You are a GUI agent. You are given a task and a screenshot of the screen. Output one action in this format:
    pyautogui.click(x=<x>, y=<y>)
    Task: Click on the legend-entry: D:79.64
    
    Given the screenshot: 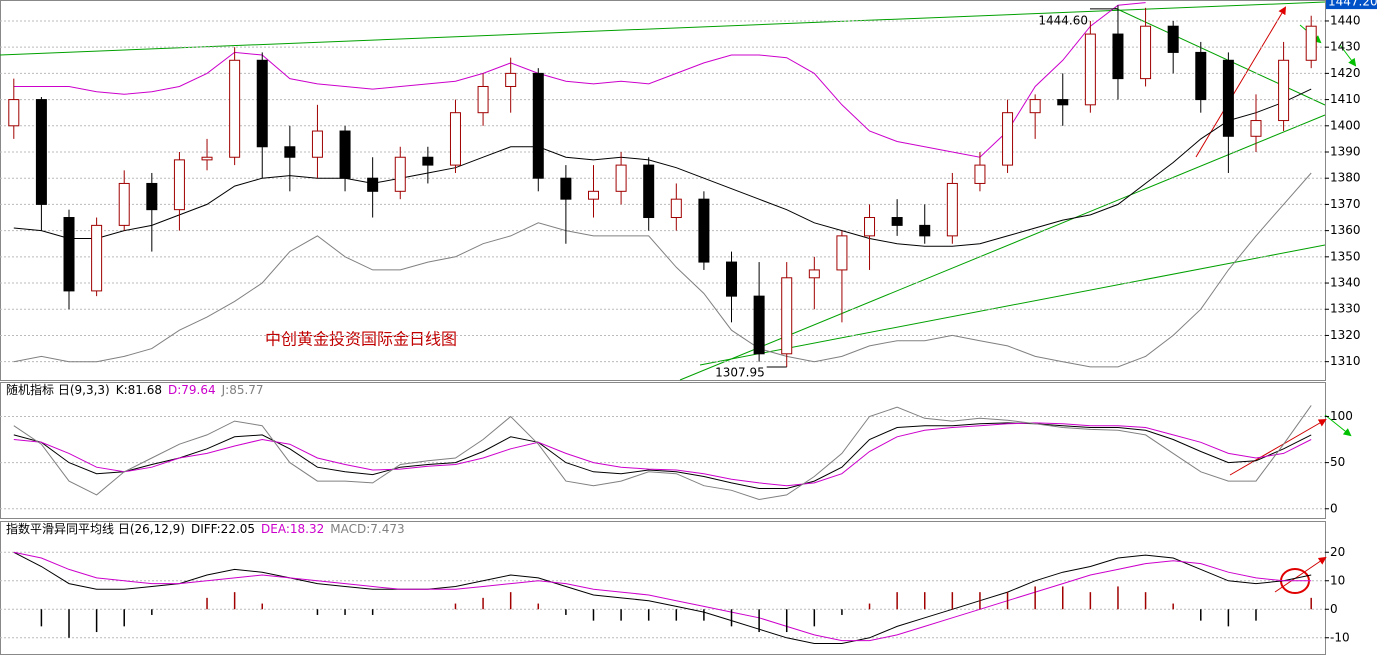 What is the action you would take?
    pyautogui.click(x=192, y=390)
    